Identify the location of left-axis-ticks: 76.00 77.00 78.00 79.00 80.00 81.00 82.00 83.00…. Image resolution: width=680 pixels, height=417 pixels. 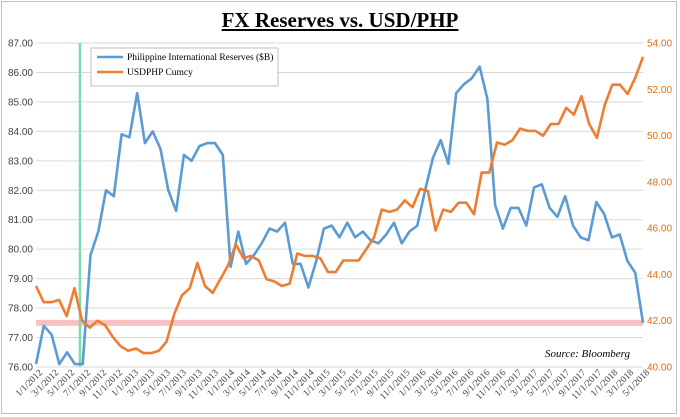
(20, 206).